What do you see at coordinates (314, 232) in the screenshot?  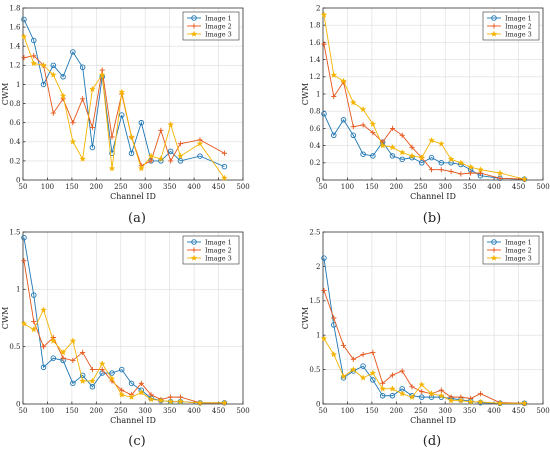 I see `y-tick-label: 2.5` at bounding box center [314, 232].